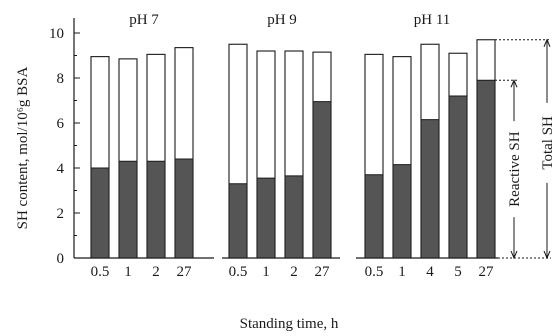 This screenshot has width=553, height=336. Describe the element at coordinates (61, 259) in the screenshot. I see `y-tick-label: 0` at that location.